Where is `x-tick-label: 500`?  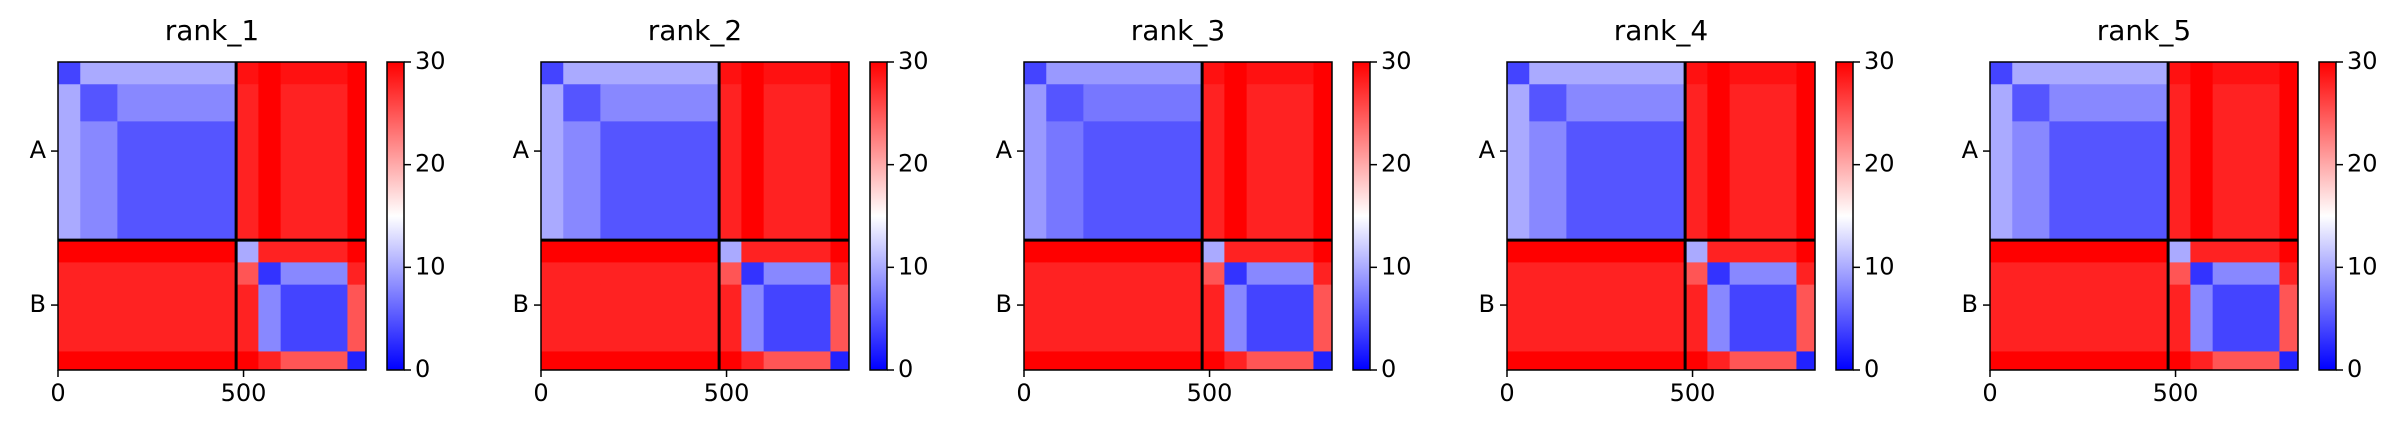 x-tick-label: 500 is located at coordinates (2176, 393).